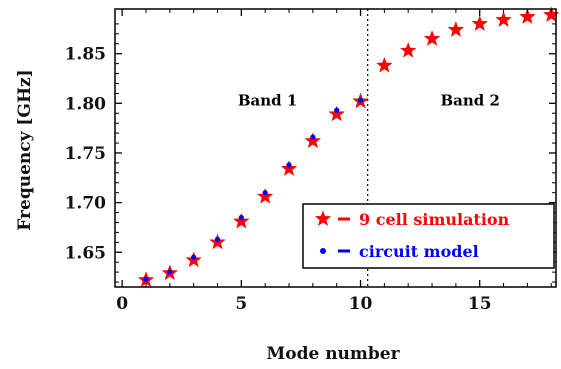  Describe the element at coordinates (434, 219) in the screenshot. I see `legend-label-simulation: 9 cell simulation` at that location.